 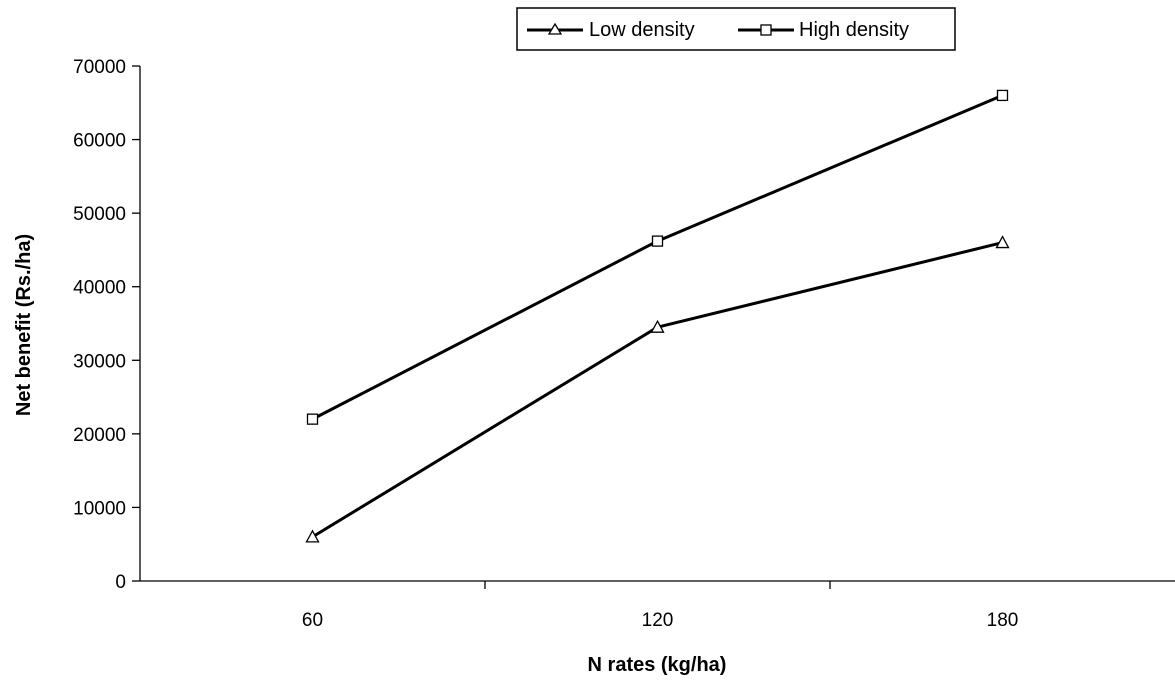 I want to click on y-tick-label: 50000, so click(x=99, y=214).